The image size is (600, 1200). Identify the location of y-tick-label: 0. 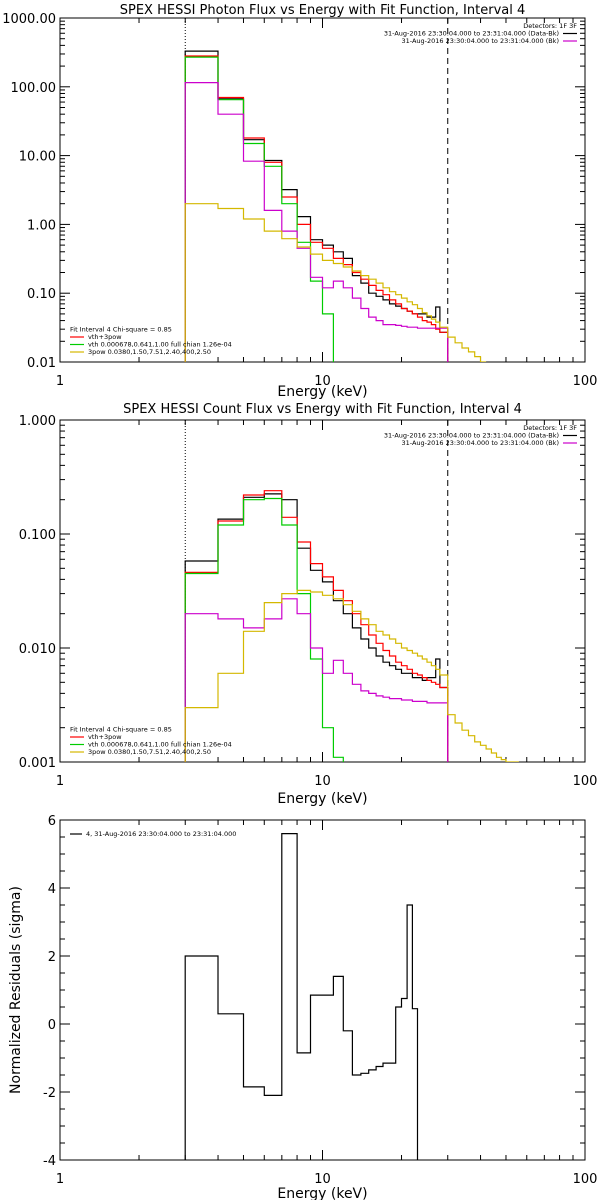
(52, 1025).